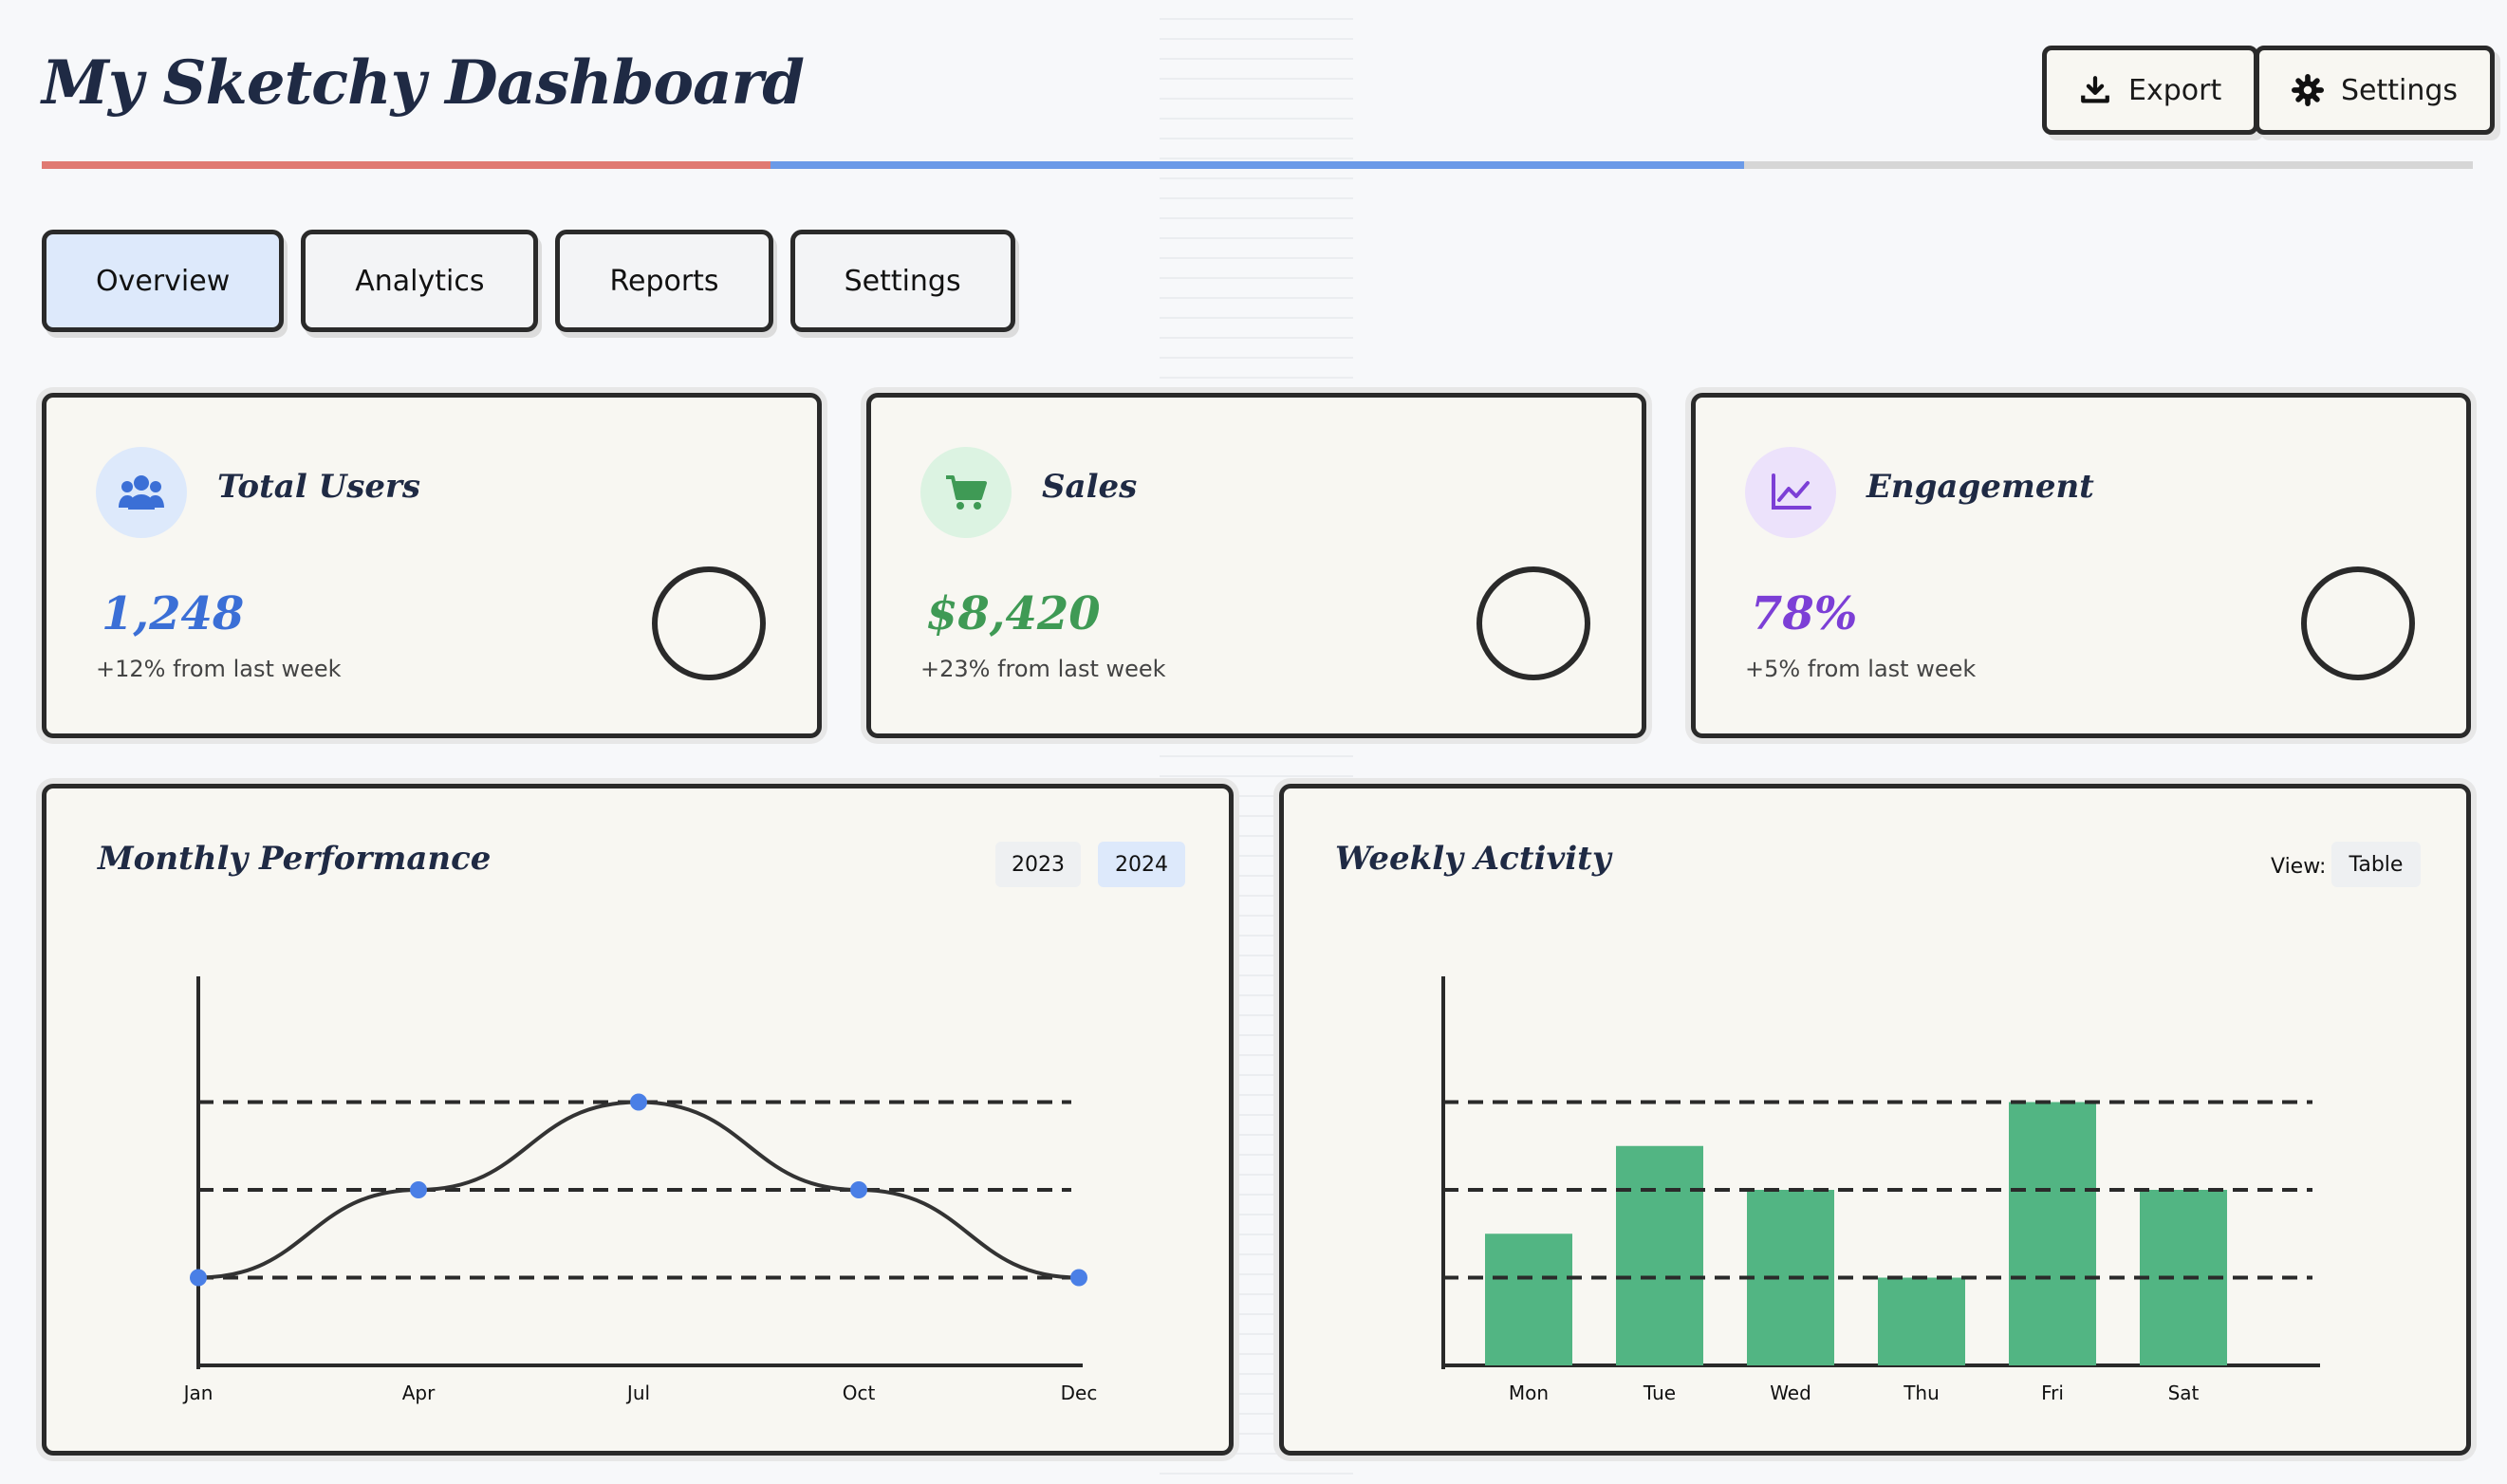 The width and height of the screenshot is (2507, 1484). What do you see at coordinates (1790, 1393) in the screenshot?
I see `x-tick-label: Wed` at bounding box center [1790, 1393].